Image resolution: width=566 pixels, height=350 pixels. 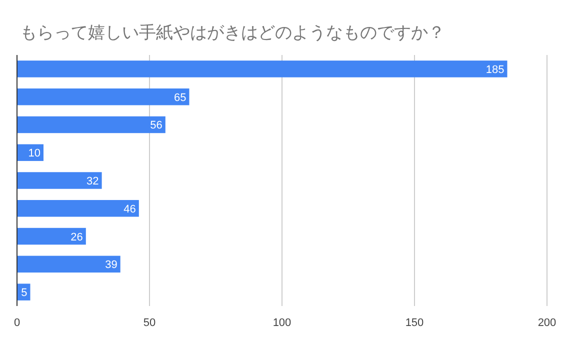 What do you see at coordinates (180, 98) in the screenshot?
I see `data-label: 65` at bounding box center [180, 98].